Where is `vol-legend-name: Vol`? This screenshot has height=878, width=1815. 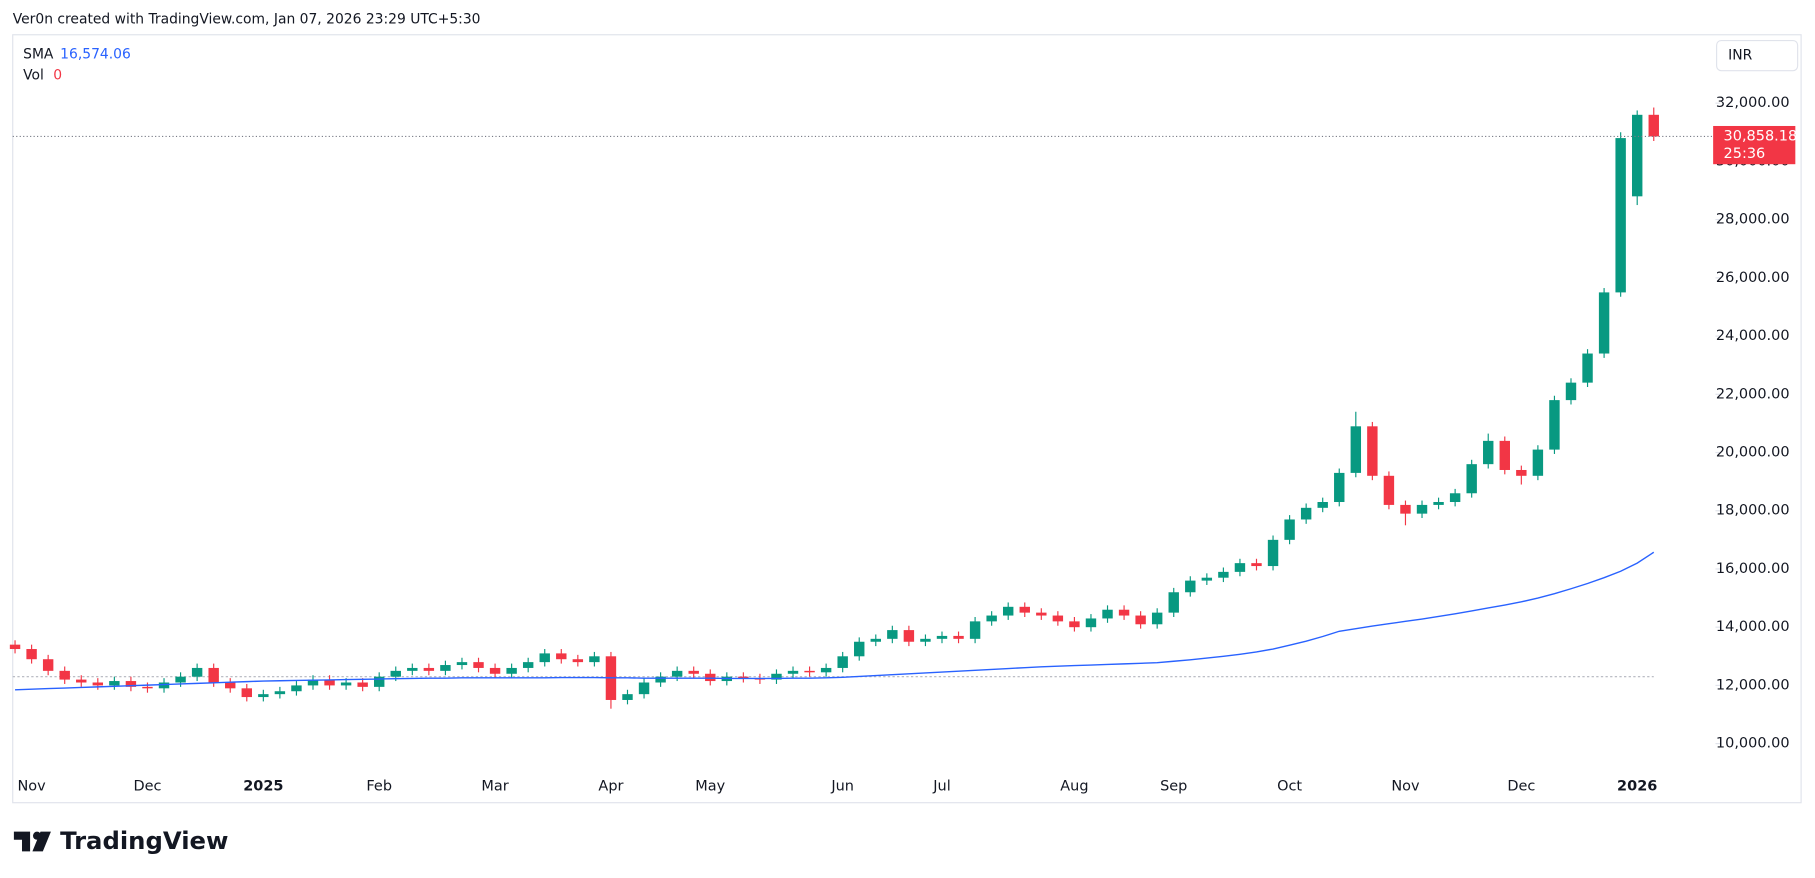
vol-legend-name: Vol is located at coordinates (33, 75).